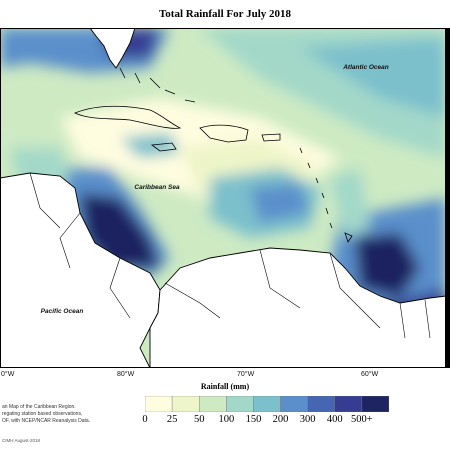 Image resolution: width=450 pixels, height=450 pixels. Describe the element at coordinates (62, 311) in the screenshot. I see `label-pacific-ocean: Pacific Ocean` at that location.